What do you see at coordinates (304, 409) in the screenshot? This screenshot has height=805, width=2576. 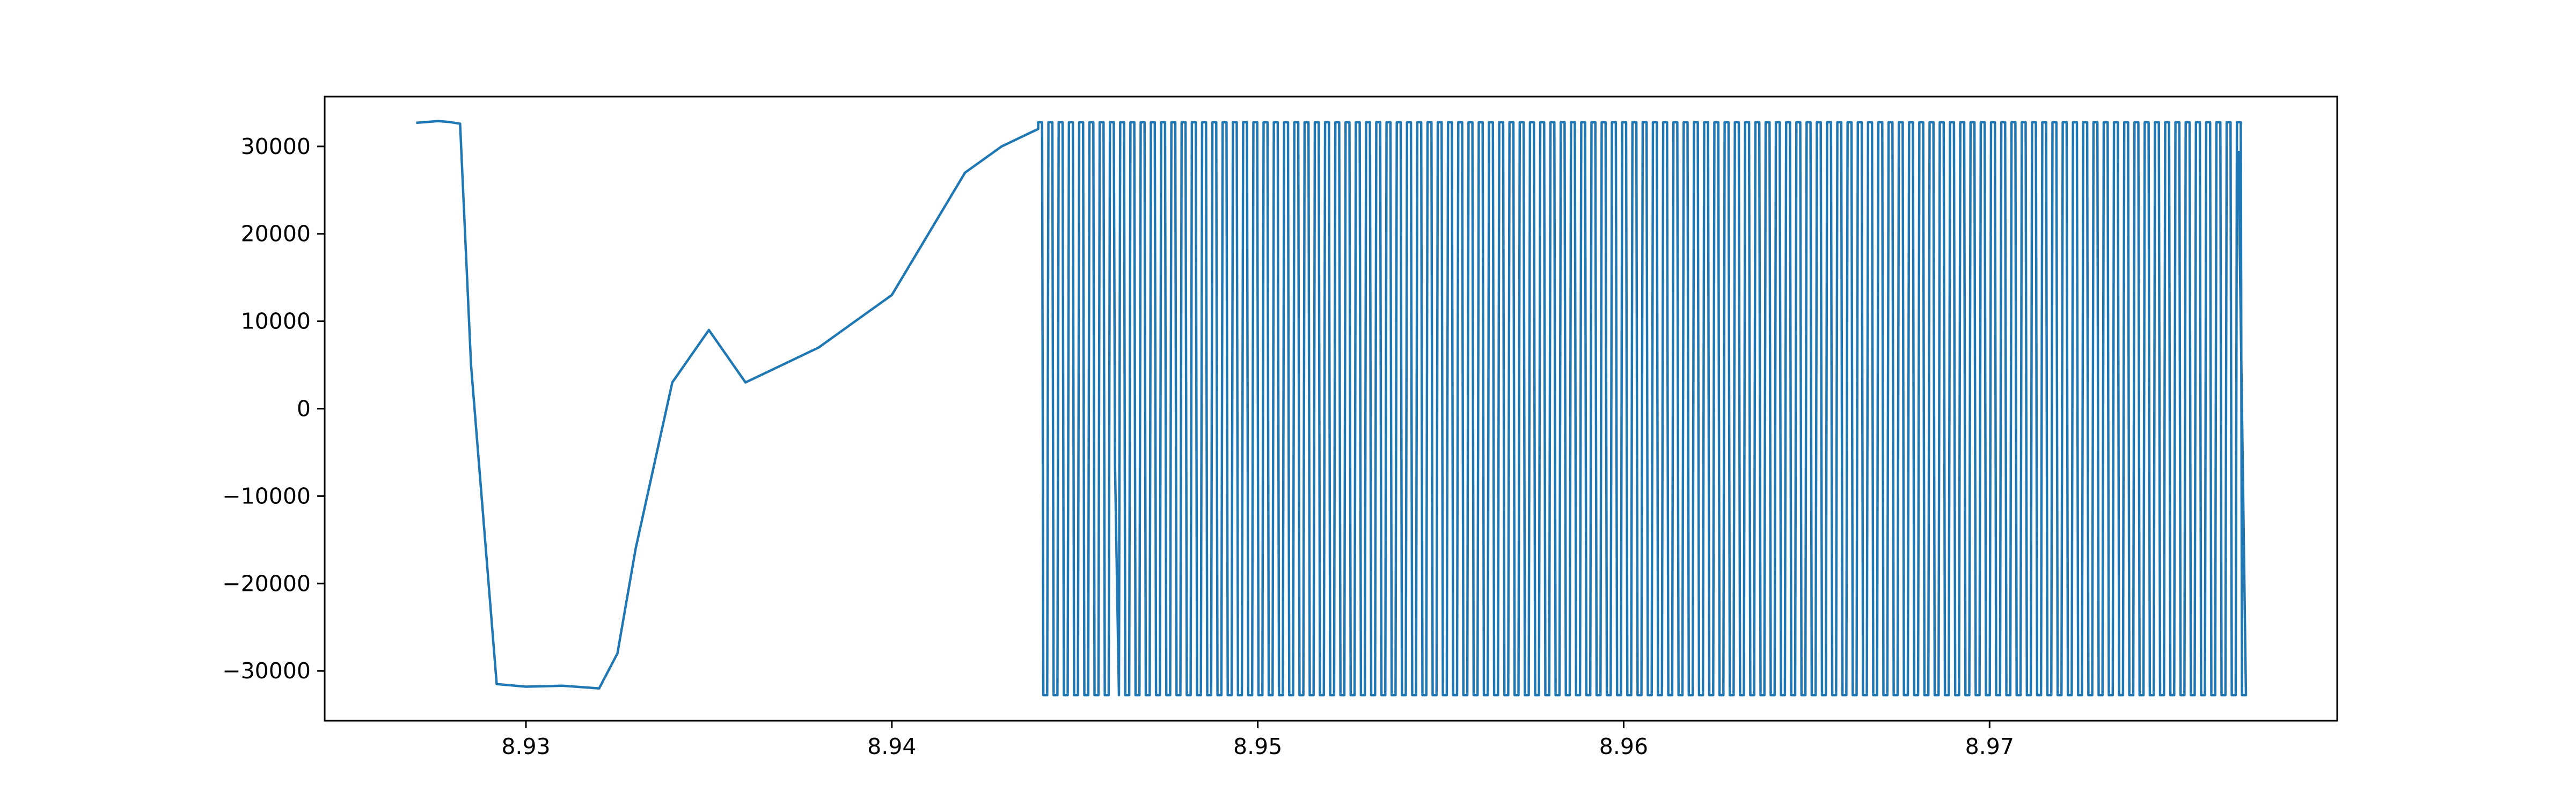 I see `y-tick-label: 0` at bounding box center [304, 409].